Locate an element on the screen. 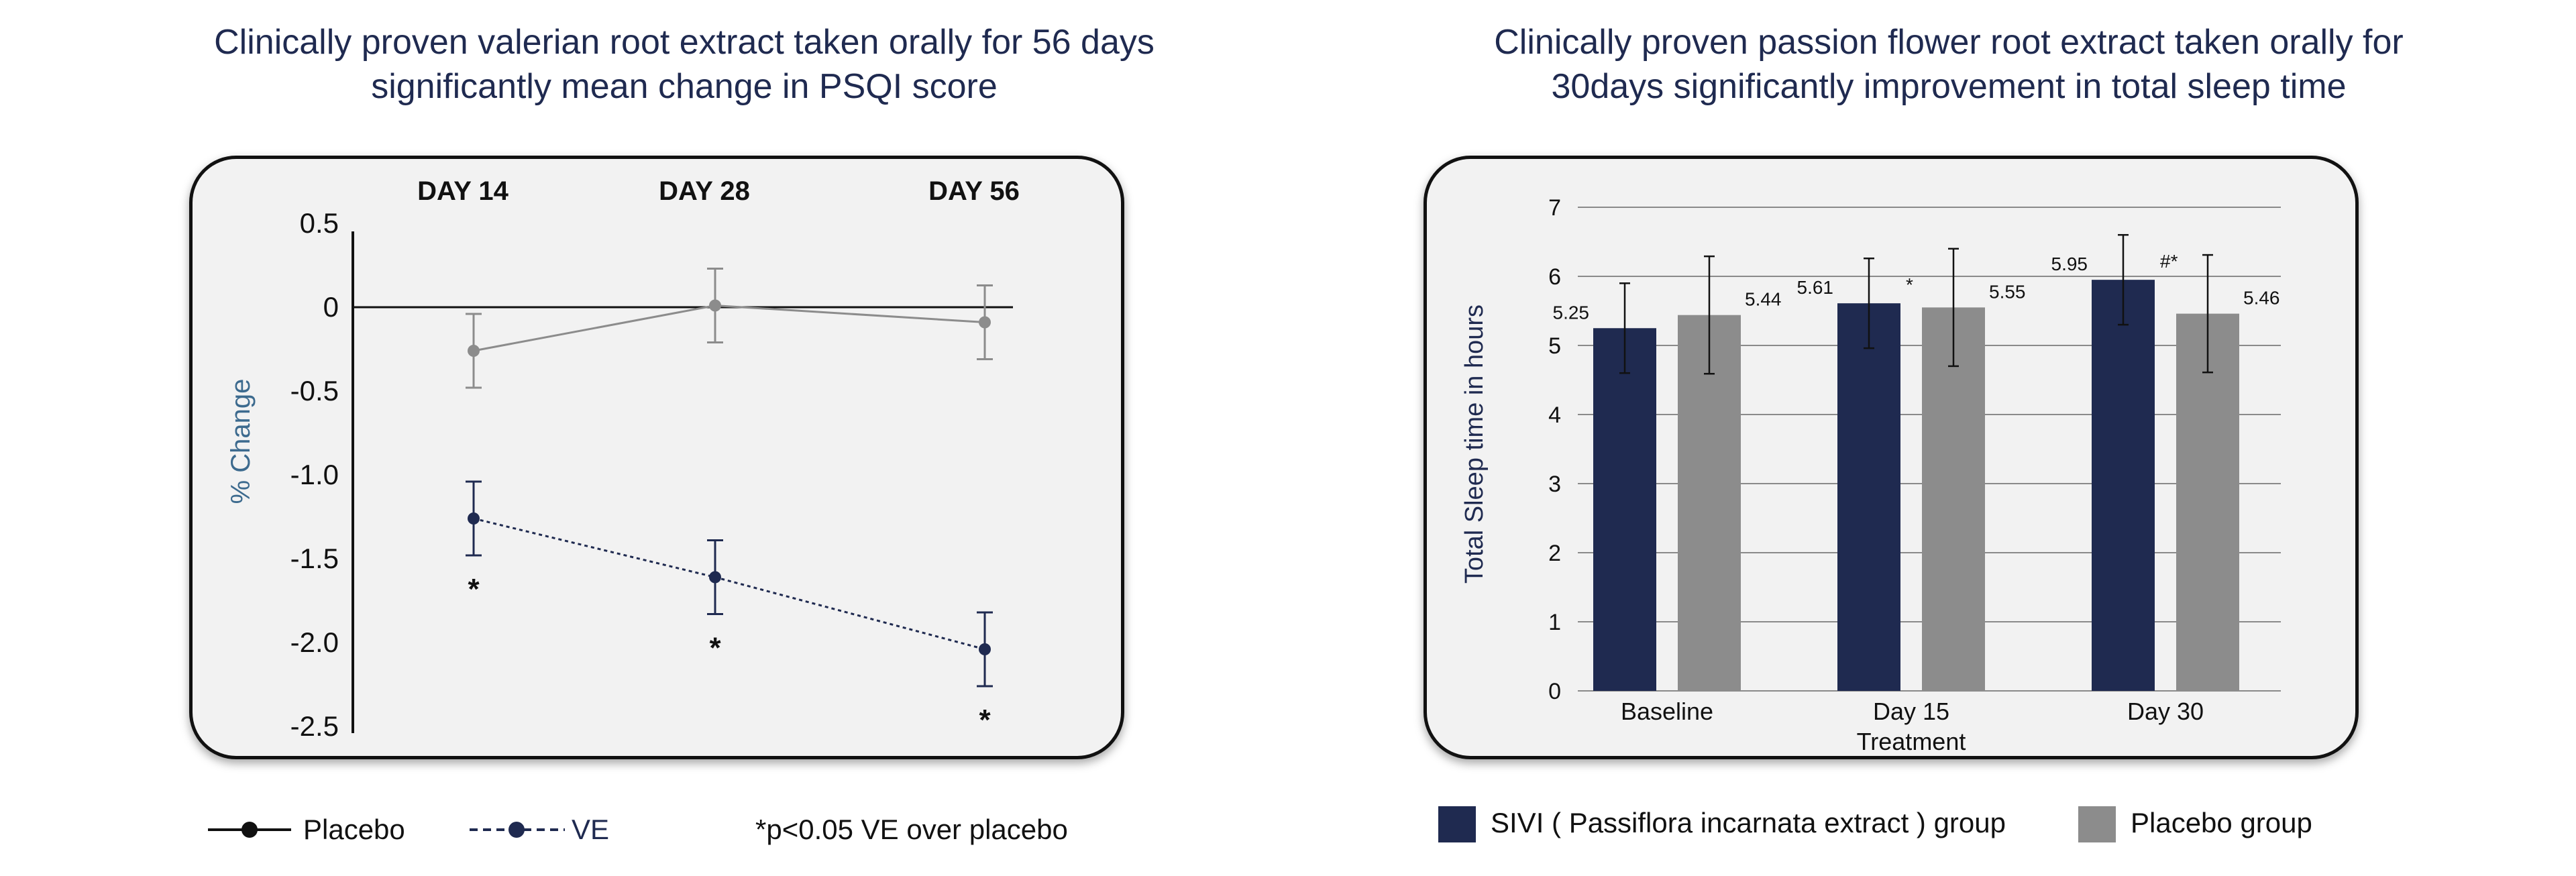  category-label: DAY 28 is located at coordinates (704, 191).